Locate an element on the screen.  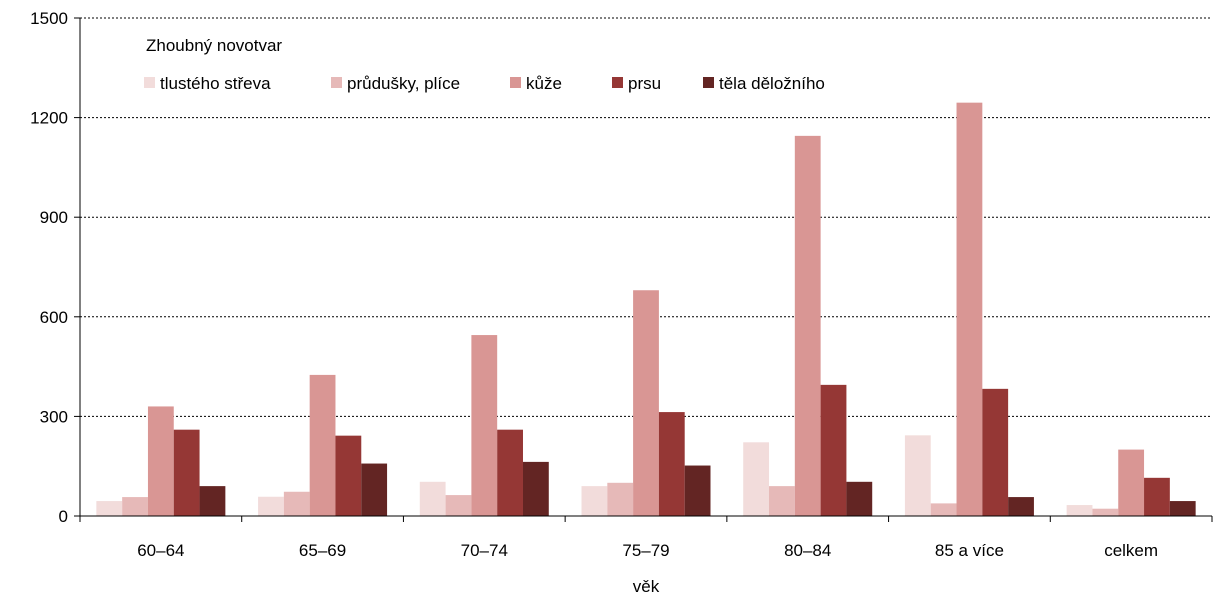
legend-label: těla děložního is located at coordinates (772, 83).